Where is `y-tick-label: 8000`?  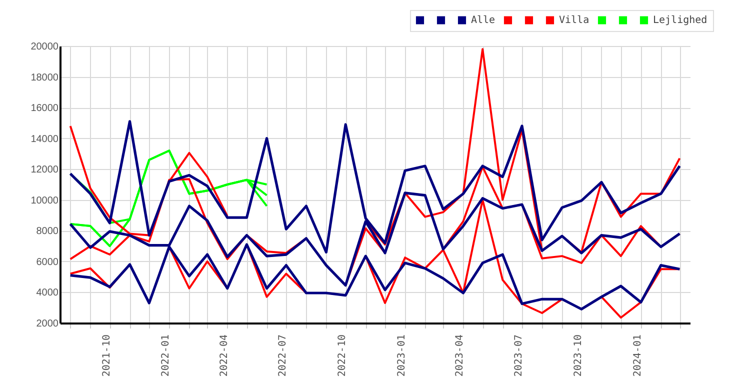 y-tick-label: 8000 is located at coordinates (47, 232).